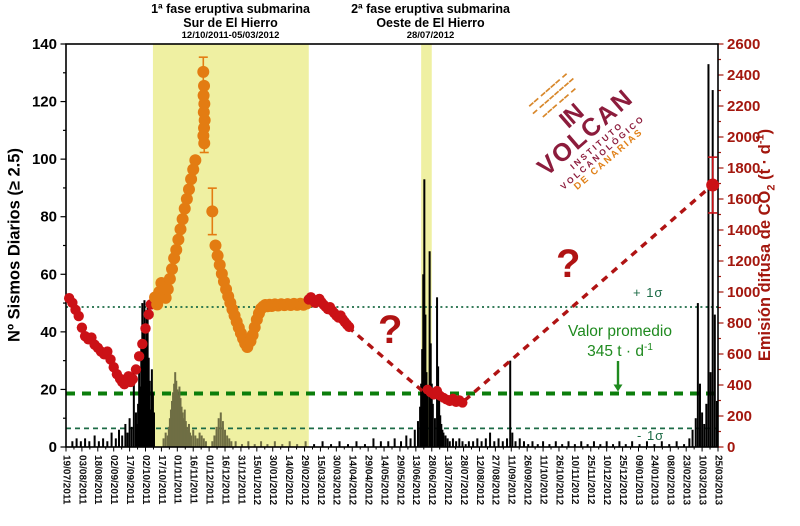 This screenshot has height=526, width=800. What do you see at coordinates (240, 480) in the screenshot?
I see `x-tick-label: 31/12/2011` at bounding box center [240, 480].